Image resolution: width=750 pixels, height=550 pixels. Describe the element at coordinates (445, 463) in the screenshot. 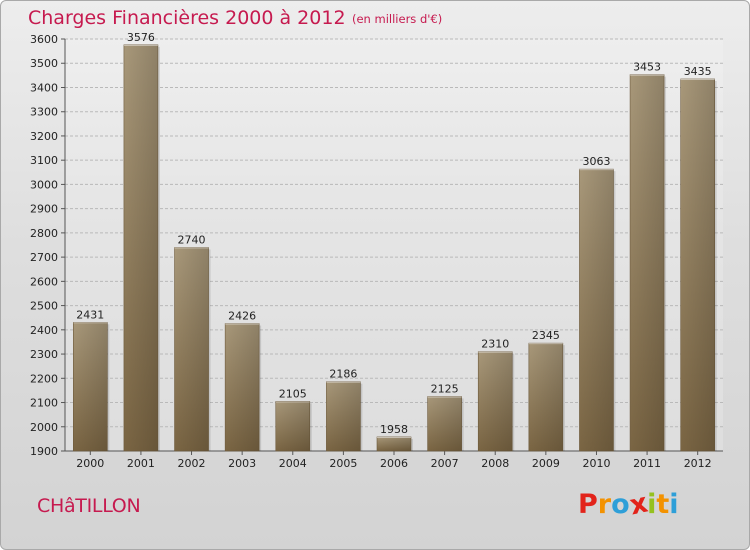

I see `x-tick-label-2007: 2007` at that location.